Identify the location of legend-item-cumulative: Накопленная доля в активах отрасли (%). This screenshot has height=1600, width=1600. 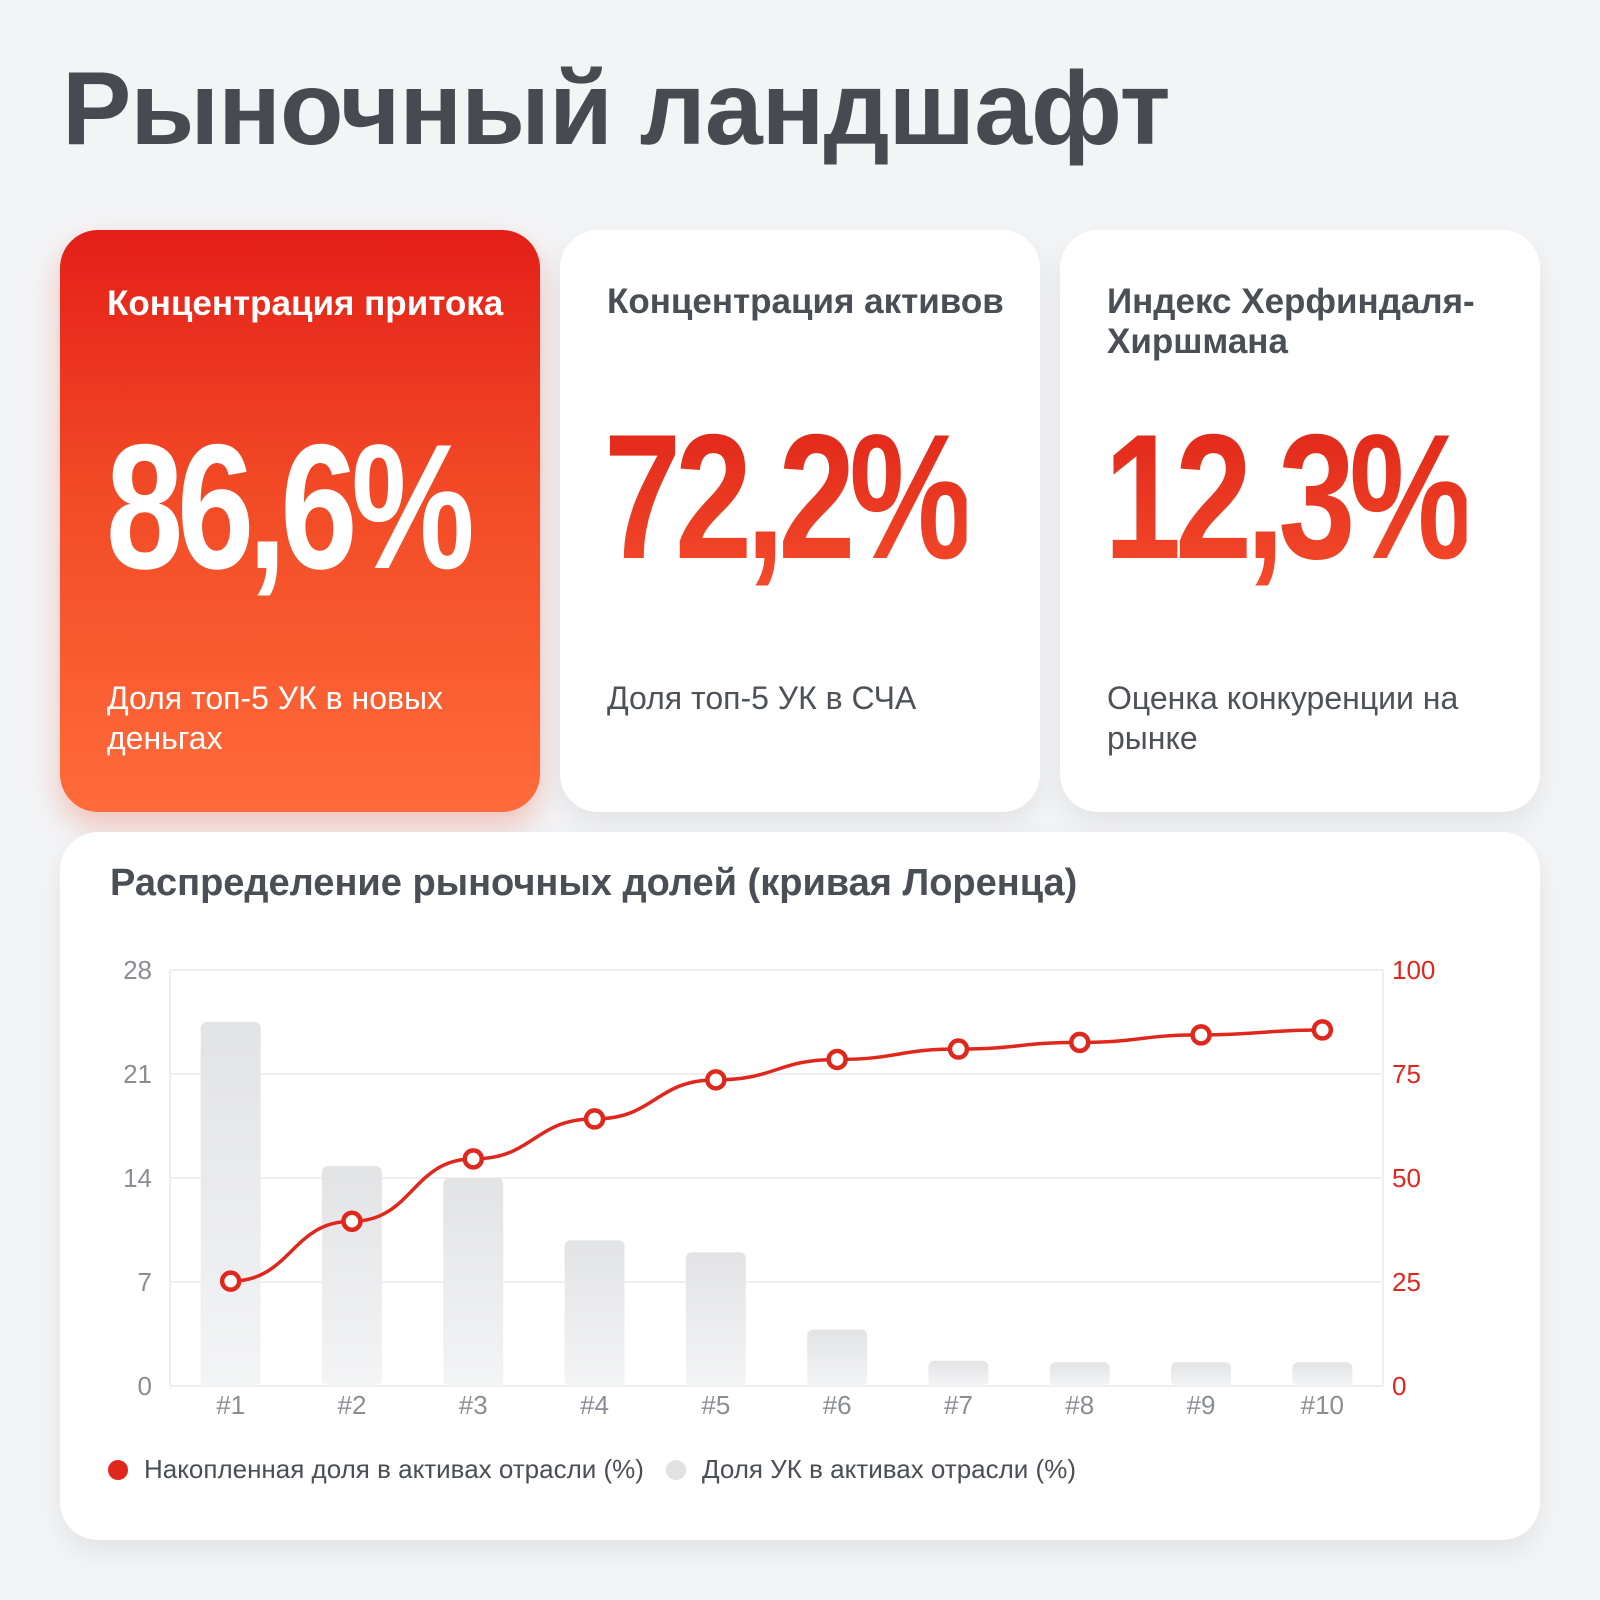
(376, 1469).